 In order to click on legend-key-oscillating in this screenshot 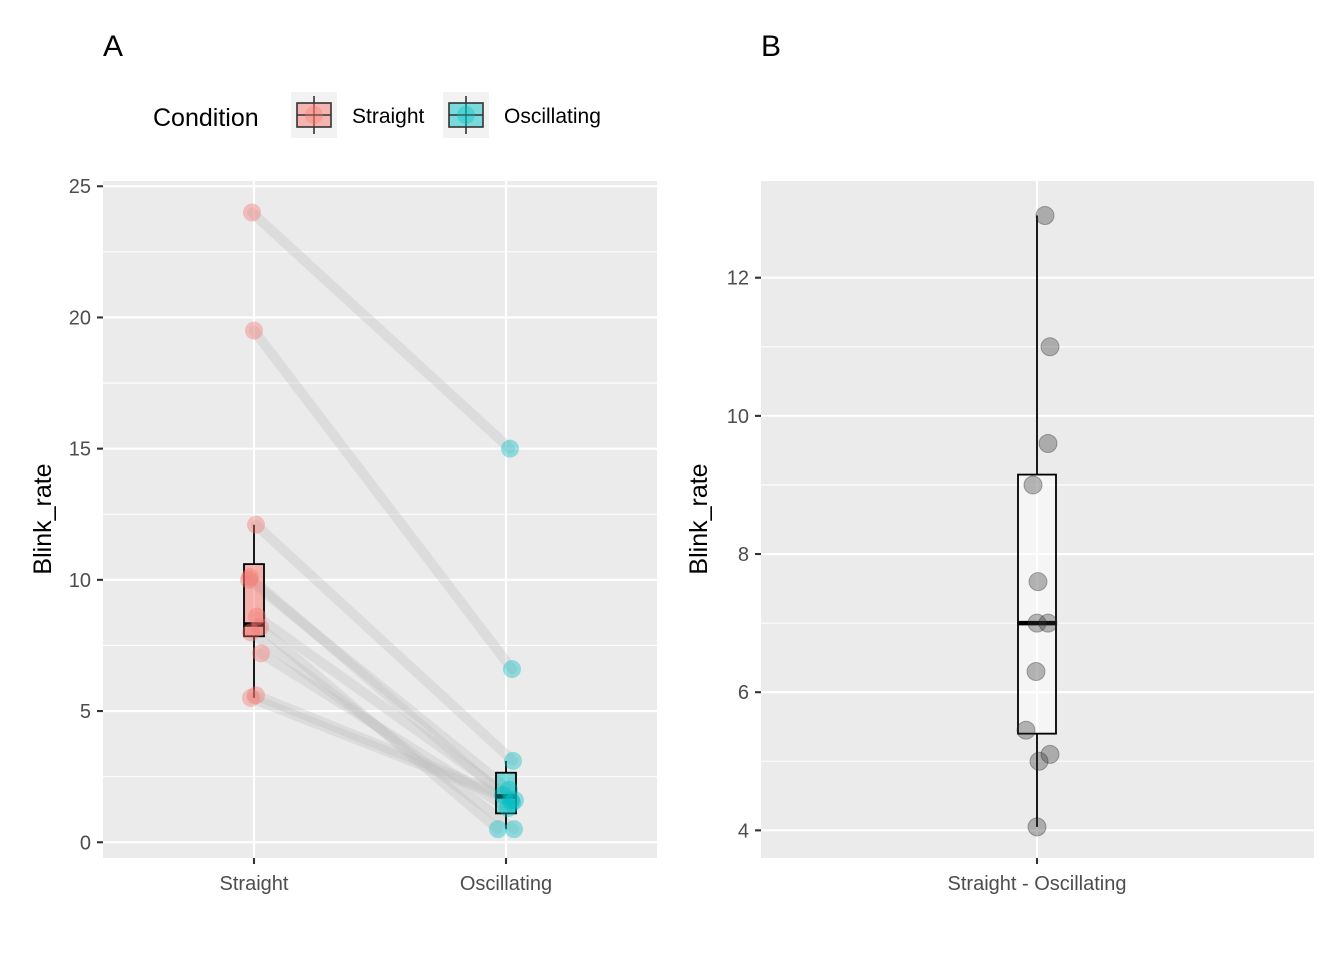, I will do `click(466, 115)`.